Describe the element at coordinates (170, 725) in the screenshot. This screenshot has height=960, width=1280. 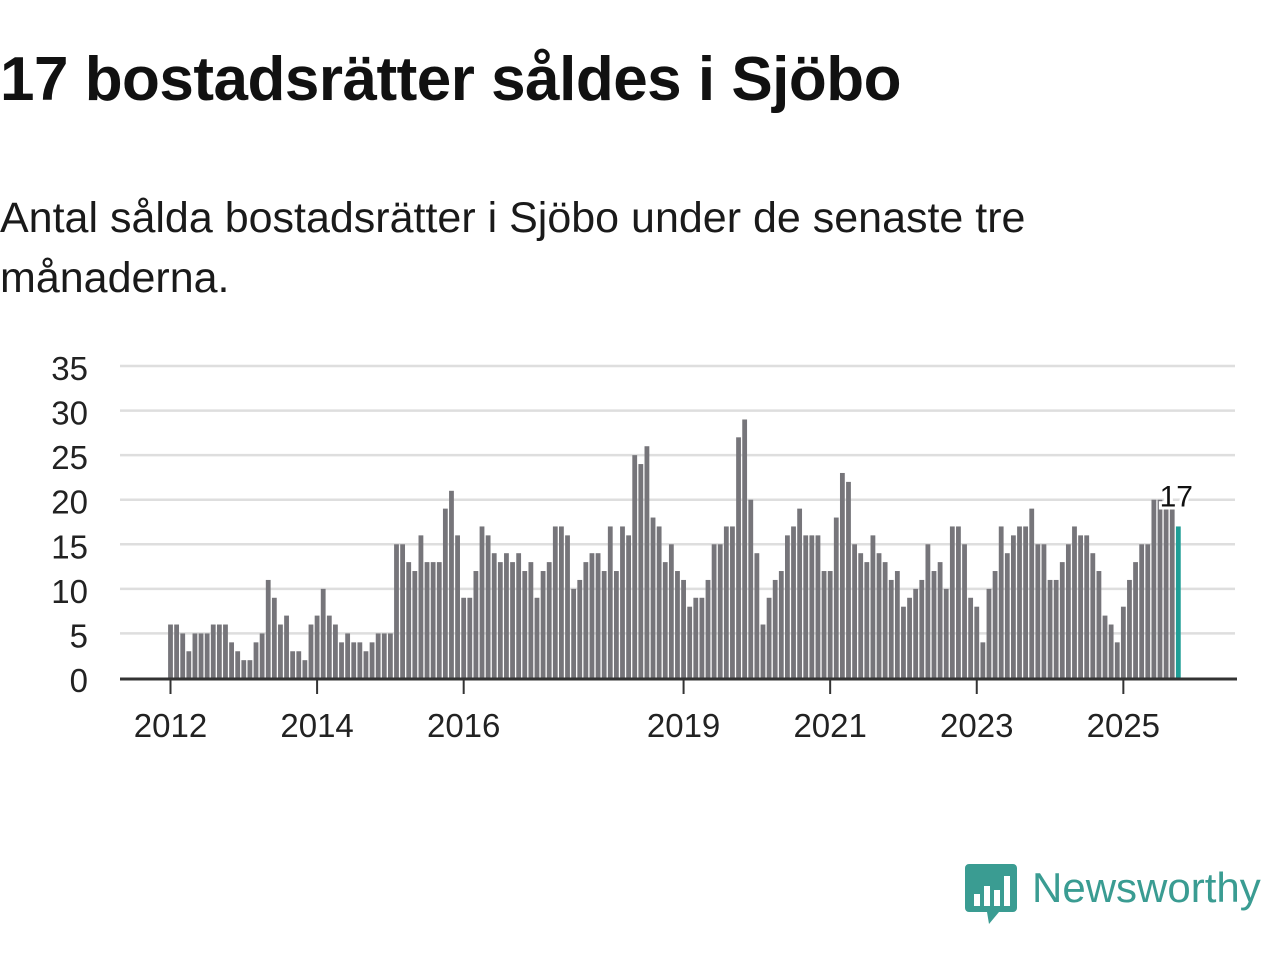
I see `x-tick-label: 2012` at that location.